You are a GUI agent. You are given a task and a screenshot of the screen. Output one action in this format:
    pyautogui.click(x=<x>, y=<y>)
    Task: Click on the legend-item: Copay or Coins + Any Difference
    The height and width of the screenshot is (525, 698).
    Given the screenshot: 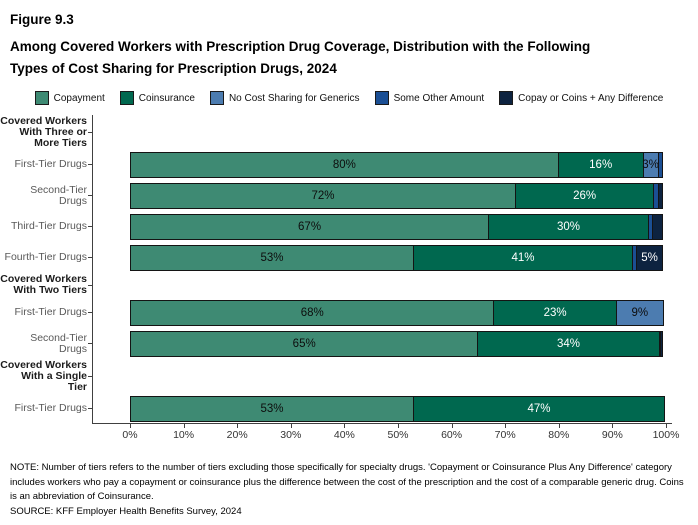 What is the action you would take?
    pyautogui.click(x=581, y=98)
    